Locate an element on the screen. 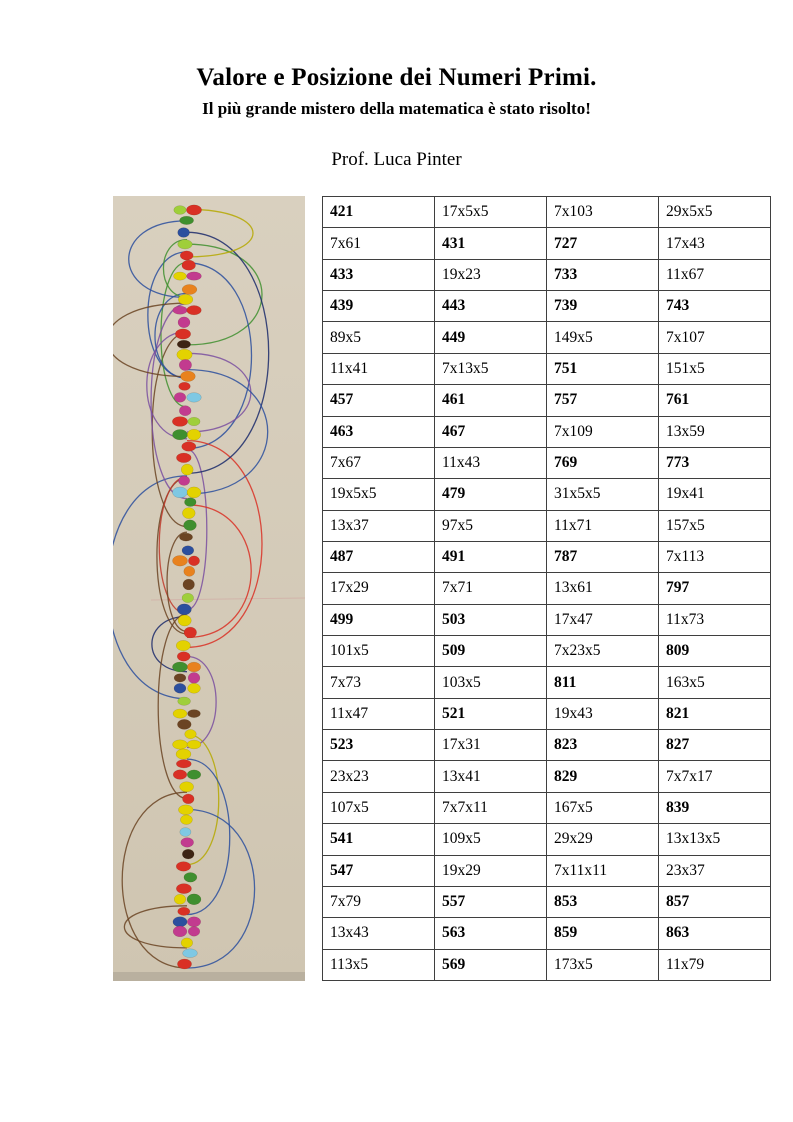  table-row: 101x5 509 7x23x5 809 is located at coordinates (546, 651).